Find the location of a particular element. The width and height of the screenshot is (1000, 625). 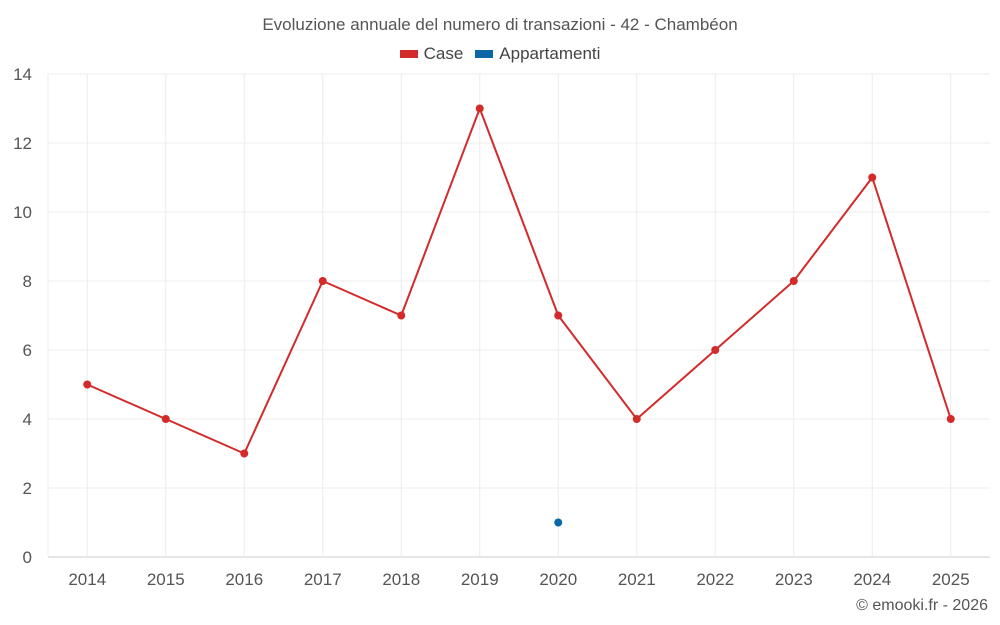

y-tick-label: 6 is located at coordinates (27, 350).